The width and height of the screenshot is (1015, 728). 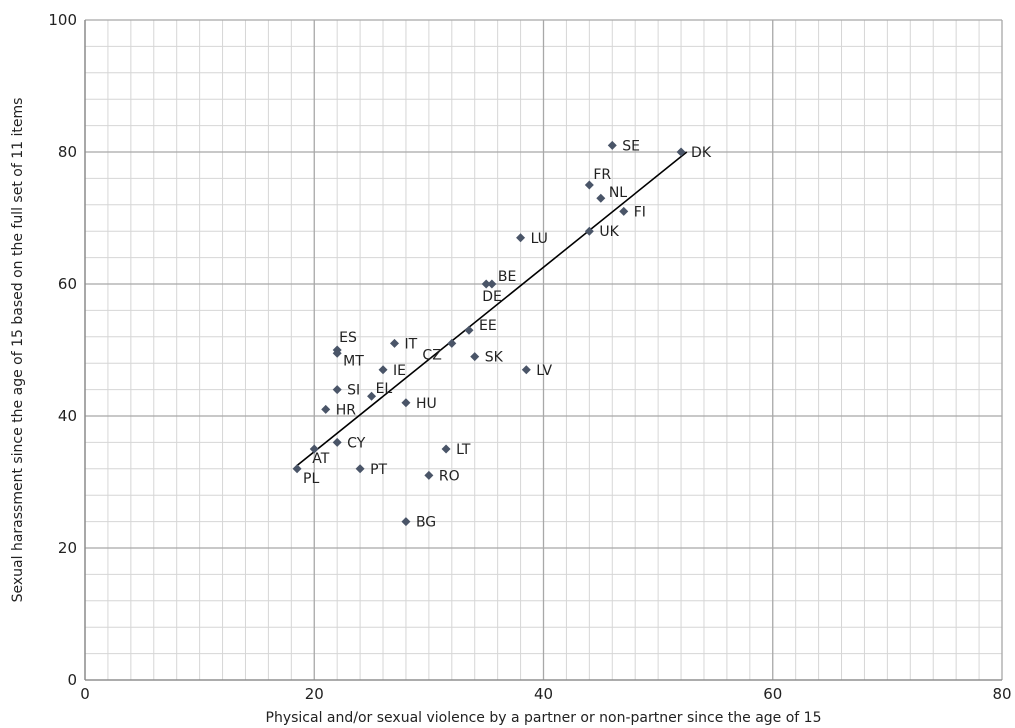 I want to click on point-cz, so click(x=452, y=343).